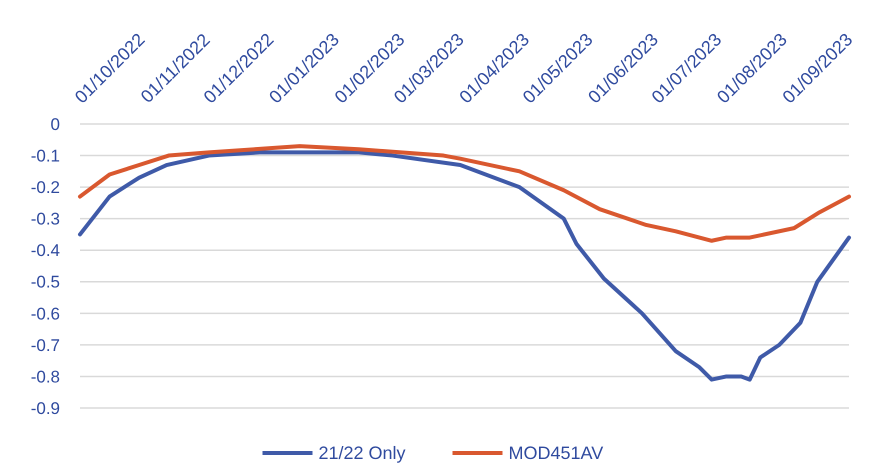 The height and width of the screenshot is (471, 885). What do you see at coordinates (55, 124) in the screenshot?
I see `y-tick-label: 0` at bounding box center [55, 124].